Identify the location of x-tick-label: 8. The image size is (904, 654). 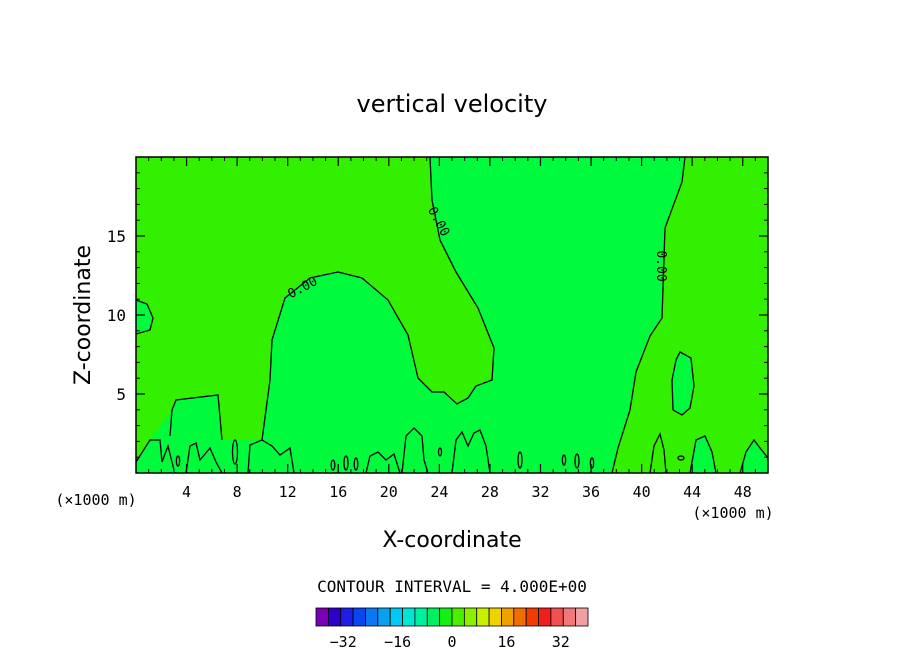
(237, 492).